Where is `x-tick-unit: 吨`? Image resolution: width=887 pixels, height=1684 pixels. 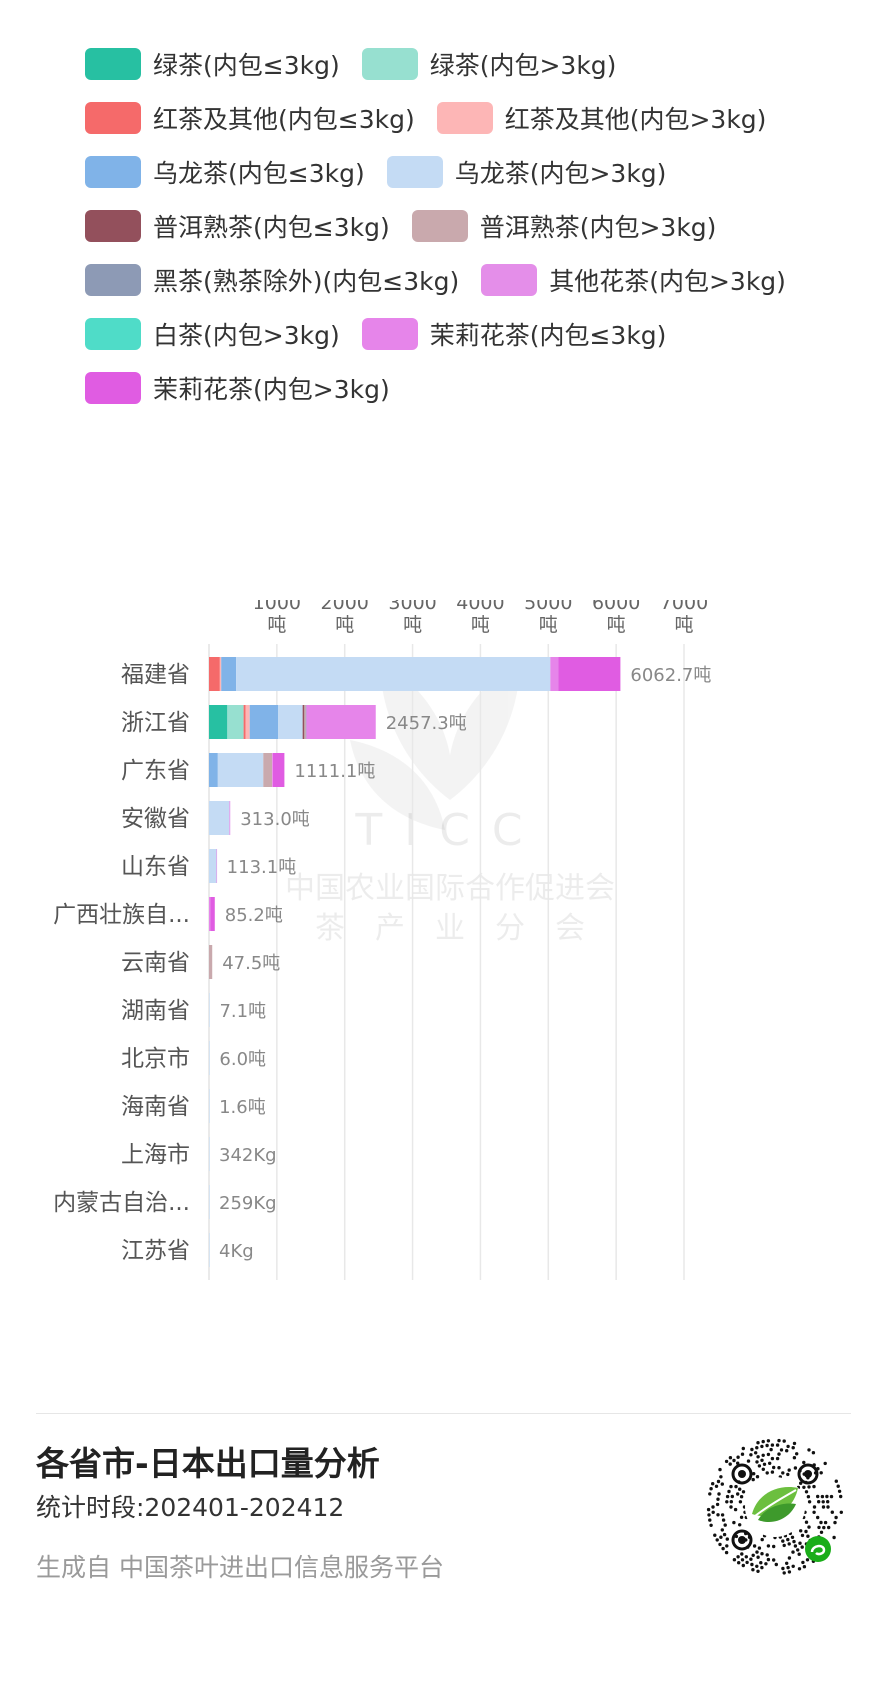 x-tick-unit: 吨 is located at coordinates (616, 625).